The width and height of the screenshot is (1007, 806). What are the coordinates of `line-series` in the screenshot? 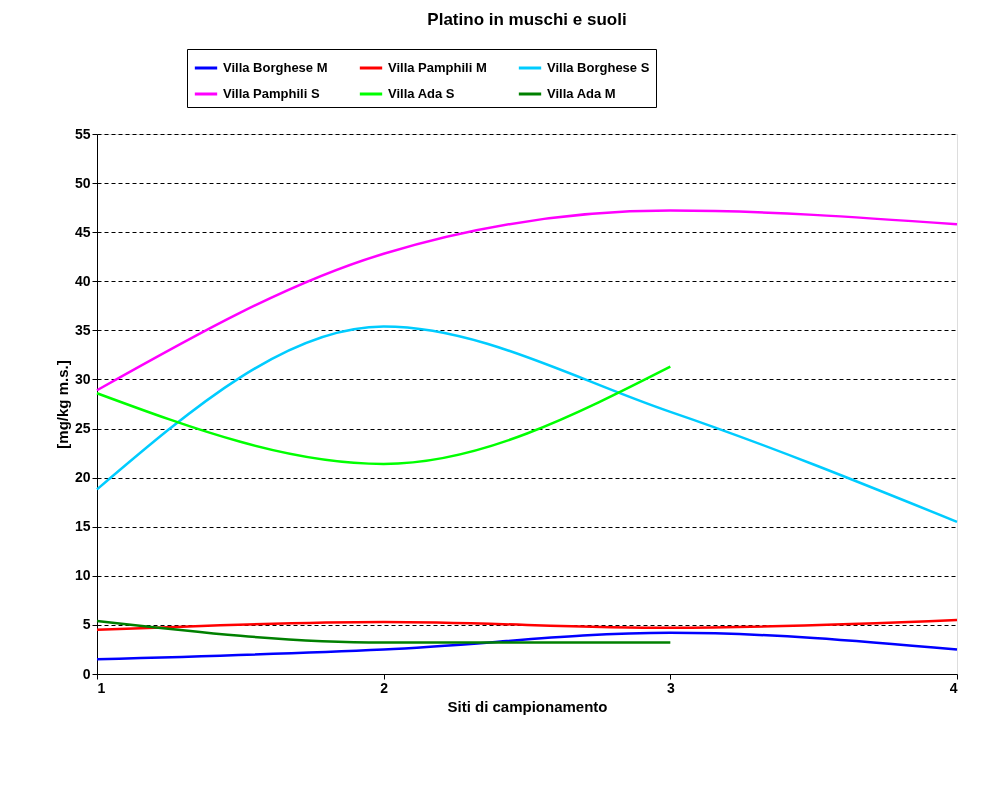 It's located at (527, 625).